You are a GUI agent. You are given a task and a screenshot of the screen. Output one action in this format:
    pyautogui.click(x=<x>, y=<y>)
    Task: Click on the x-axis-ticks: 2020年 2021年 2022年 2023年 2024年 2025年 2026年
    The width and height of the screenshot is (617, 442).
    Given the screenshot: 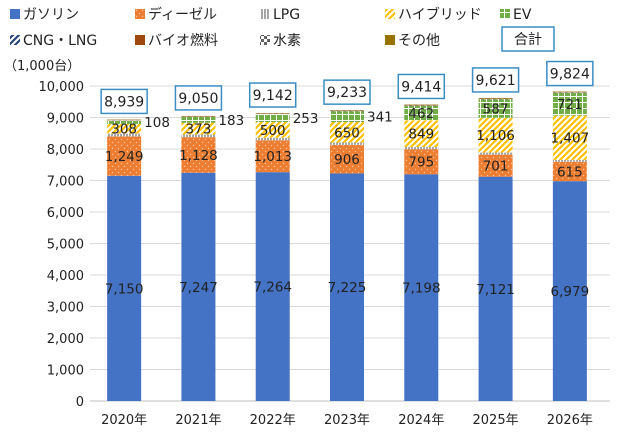 What is the action you would take?
    pyautogui.click(x=347, y=420)
    